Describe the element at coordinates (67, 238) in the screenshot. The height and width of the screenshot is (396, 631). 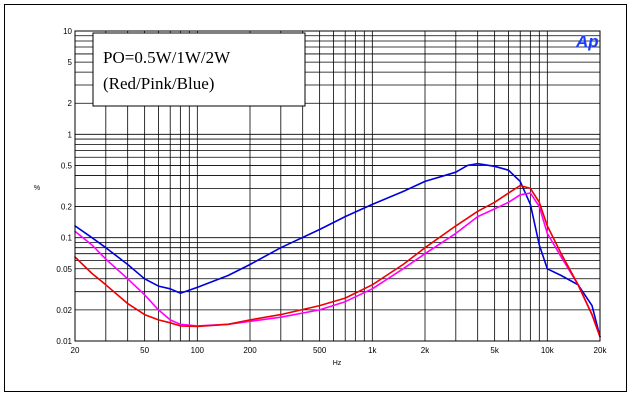
I see `y-tick-label: 0.1` at that location.